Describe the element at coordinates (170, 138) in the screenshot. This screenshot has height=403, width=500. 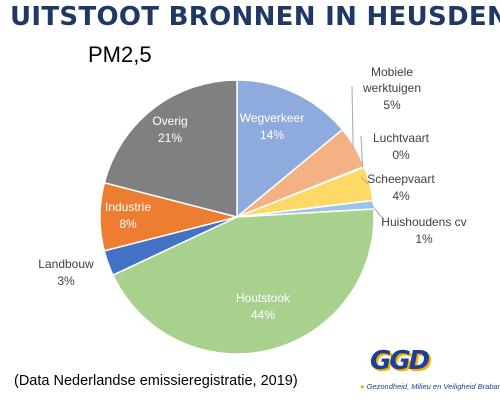
I see `slice-value: 21%` at that location.